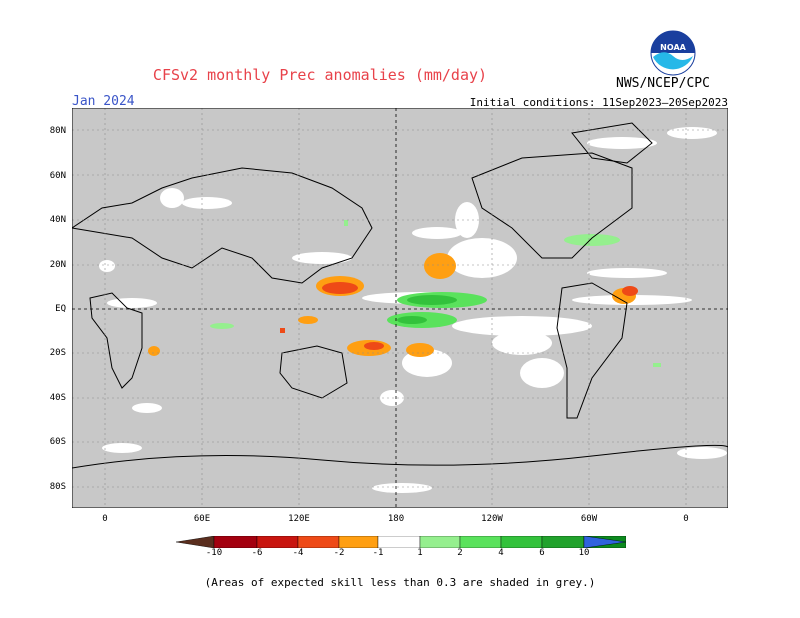 The width and height of the screenshot is (800, 618). What do you see at coordinates (584, 553) in the screenshot?
I see `colorbar-tick-10: 10` at bounding box center [584, 553].